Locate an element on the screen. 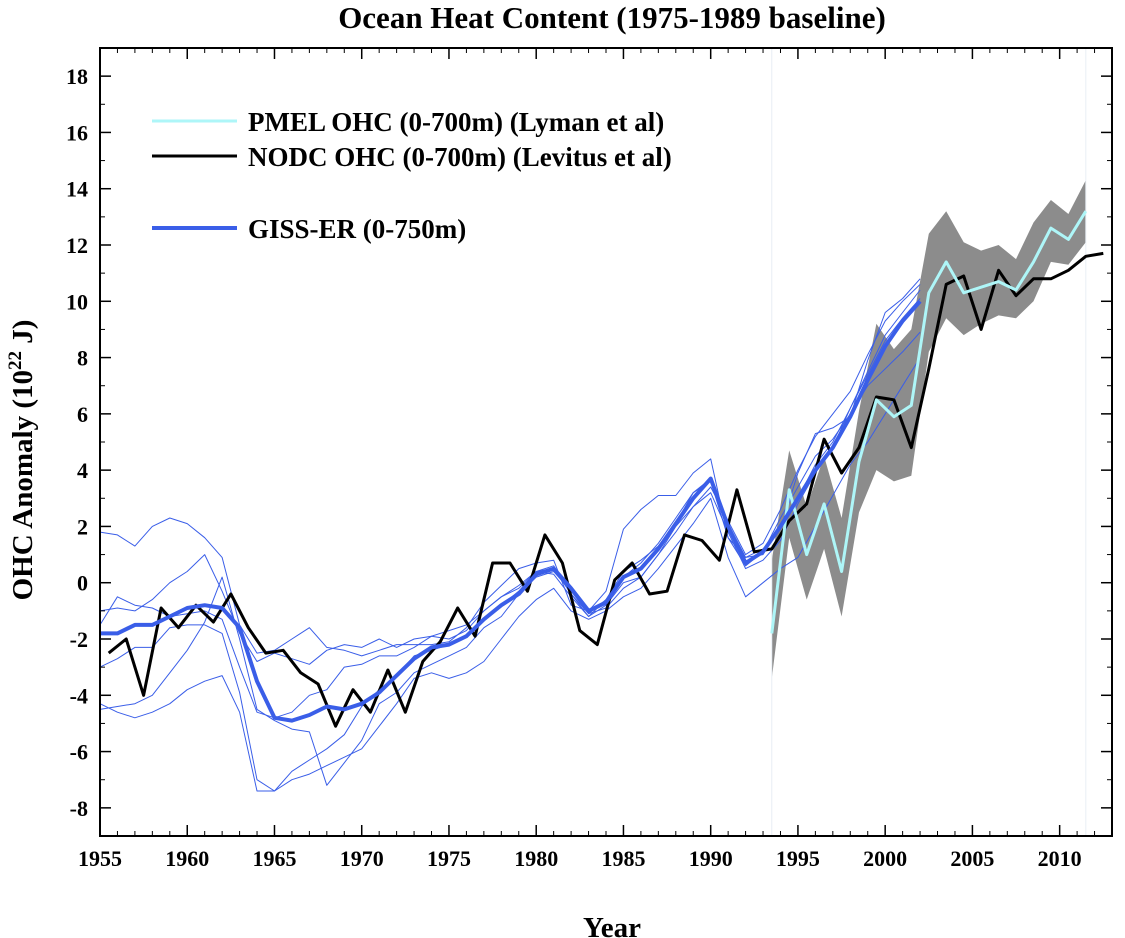 Image resolution: width=1125 pixels, height=938 pixels. x-tick-label: 2005 is located at coordinates (972, 858).